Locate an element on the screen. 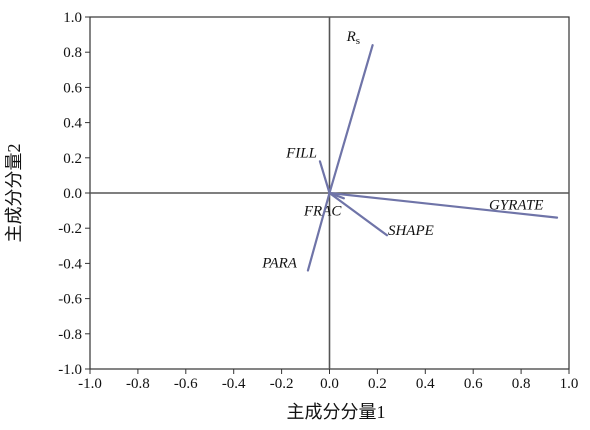 The width and height of the screenshot is (590, 430). vector-shape is located at coordinates (358, 214).